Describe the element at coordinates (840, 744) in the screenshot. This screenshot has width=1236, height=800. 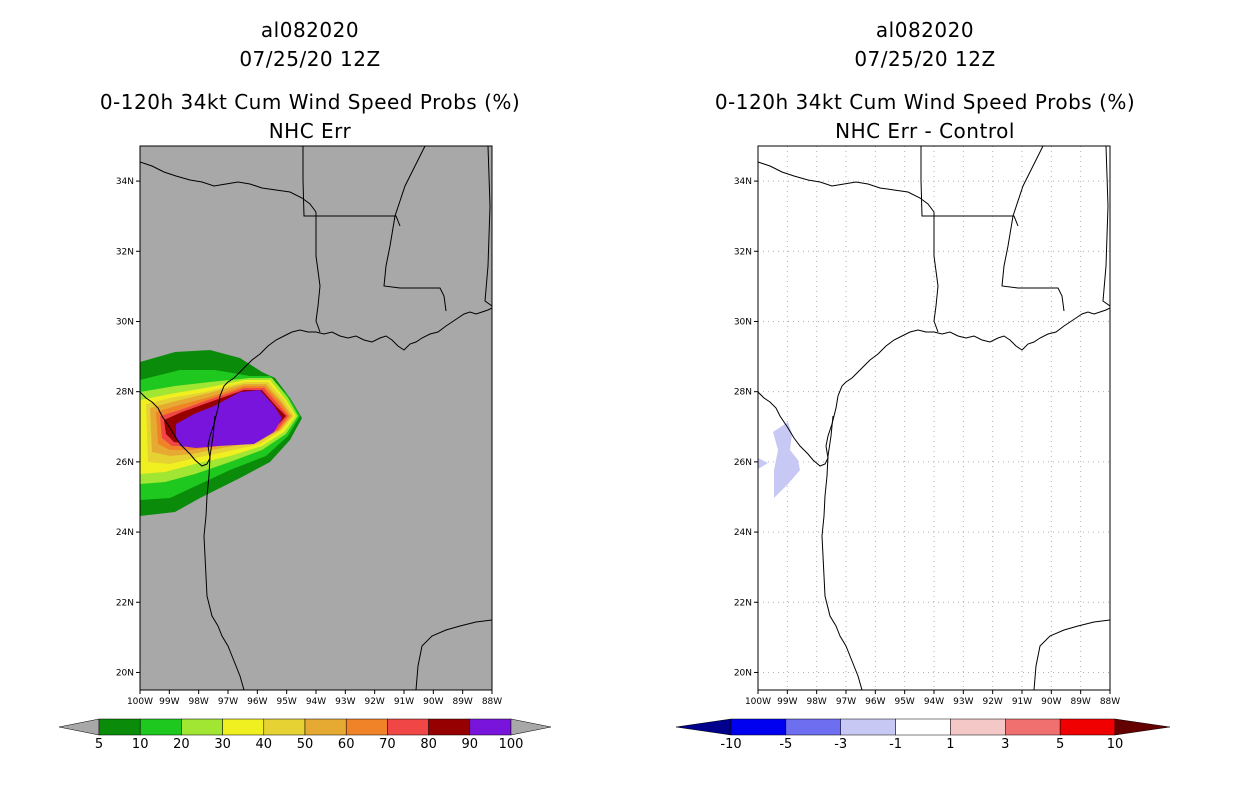
I see `colorbar-label: -3` at that location.